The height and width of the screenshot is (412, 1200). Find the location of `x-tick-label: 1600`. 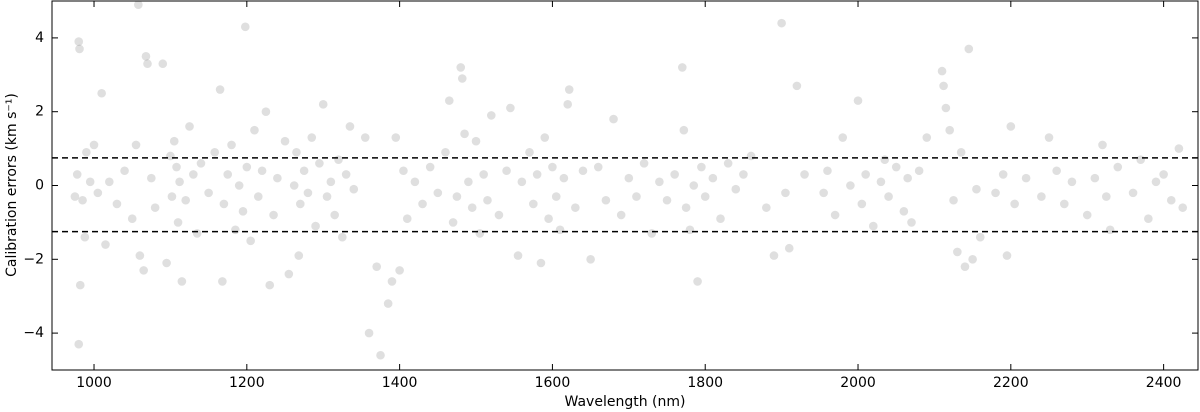

x-tick-label: 1600 is located at coordinates (553, 383).